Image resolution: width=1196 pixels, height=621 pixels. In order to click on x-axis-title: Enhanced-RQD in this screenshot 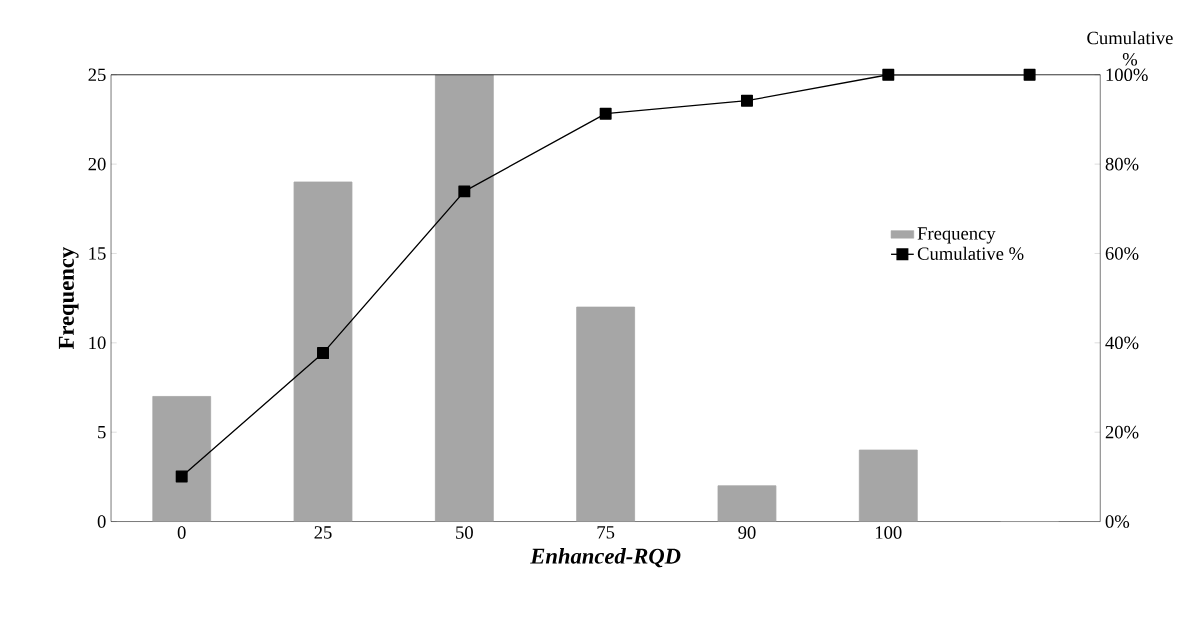, I will do `click(605, 557)`.